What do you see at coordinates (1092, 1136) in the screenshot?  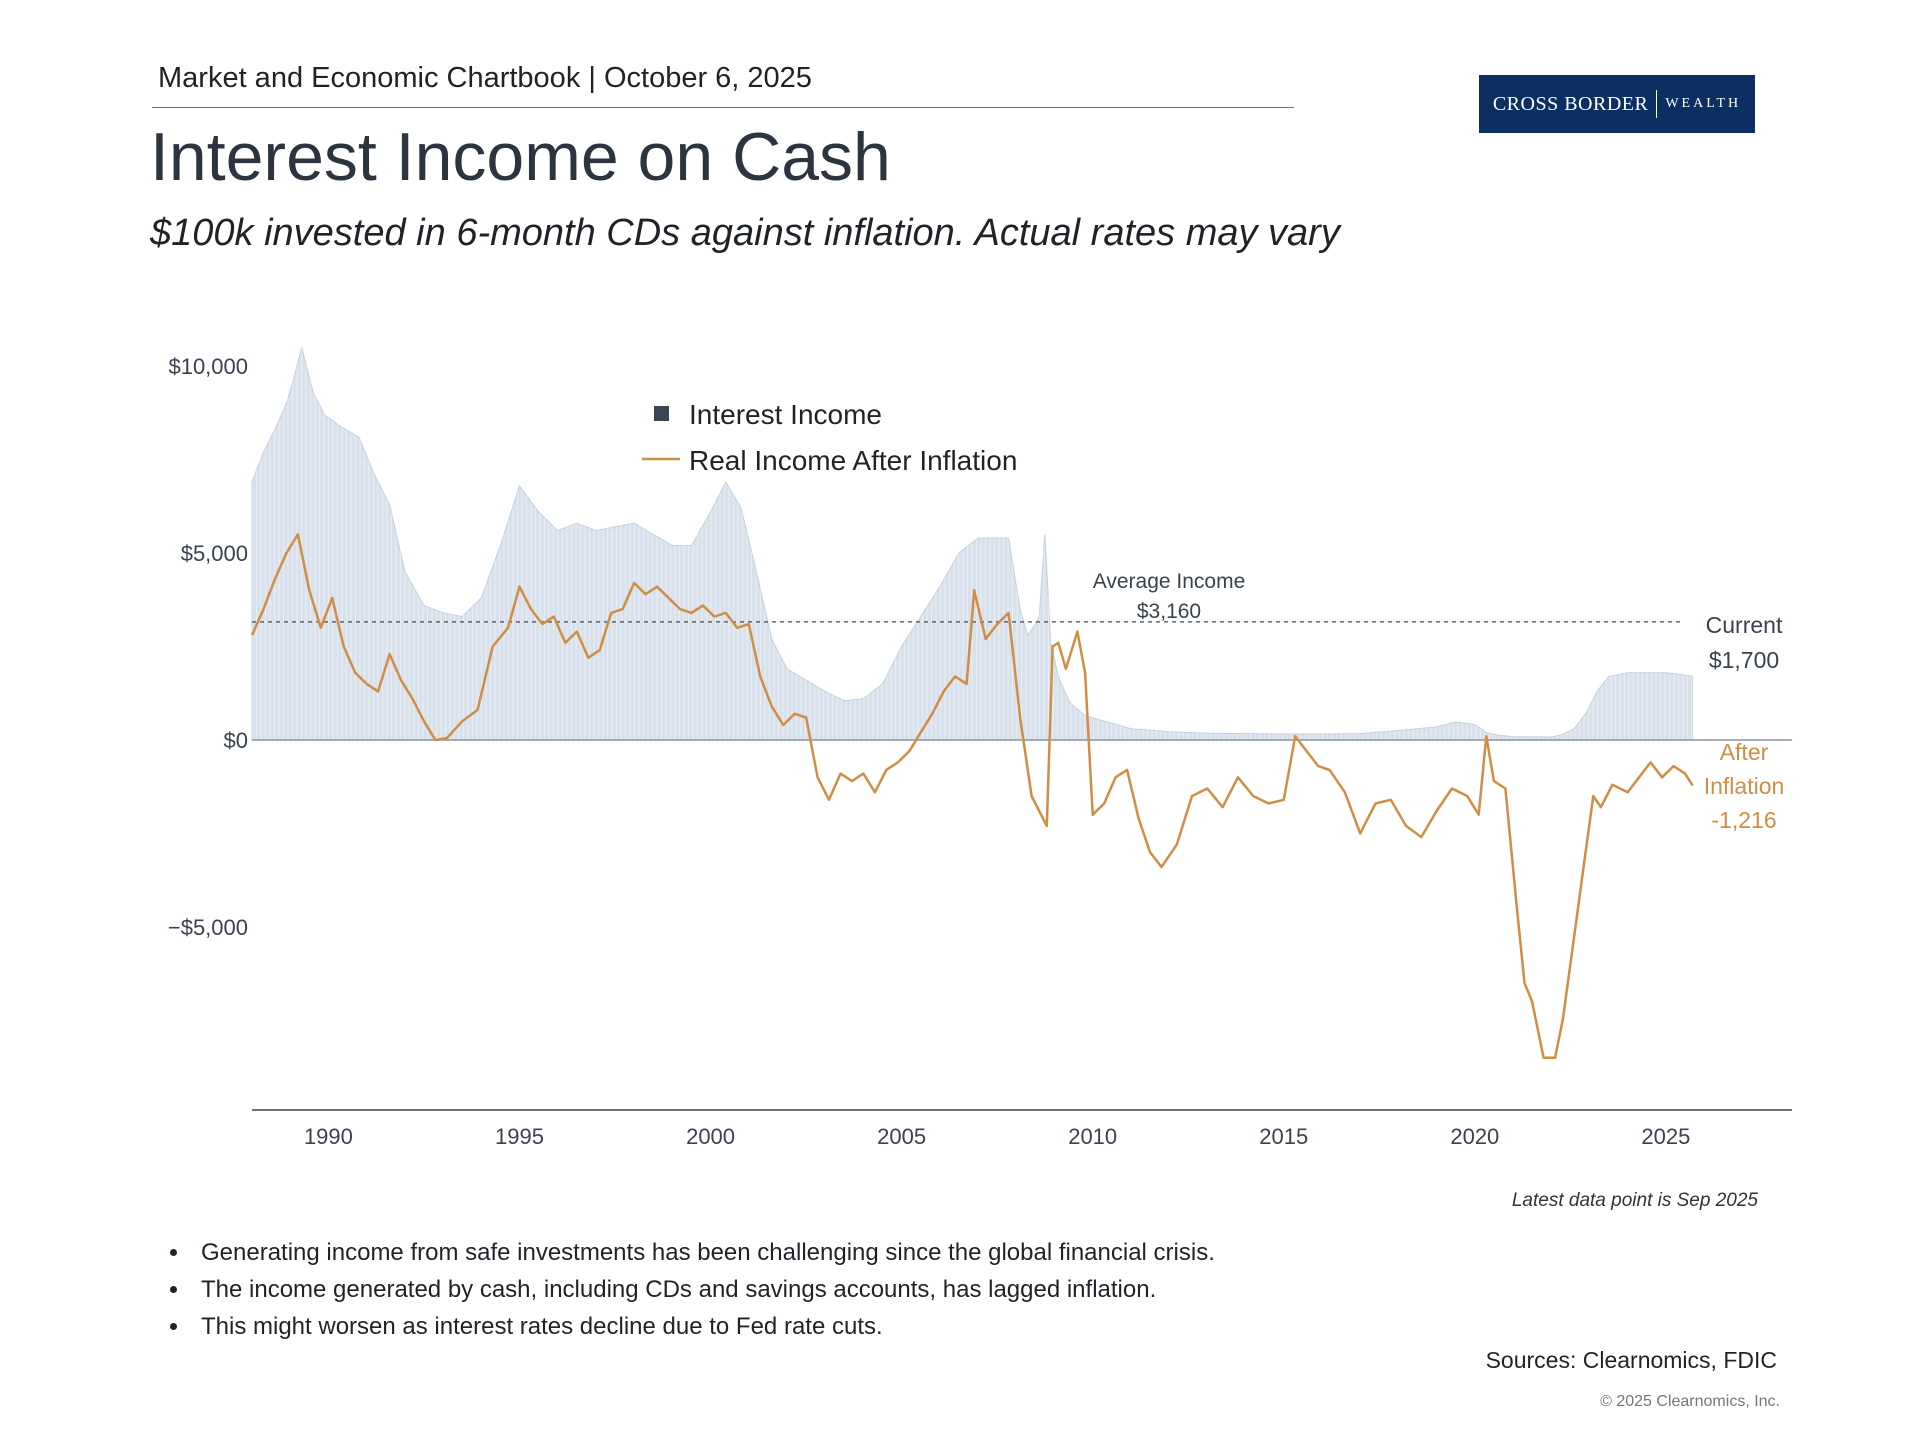 I see `x-tick-label: 2010` at bounding box center [1092, 1136].